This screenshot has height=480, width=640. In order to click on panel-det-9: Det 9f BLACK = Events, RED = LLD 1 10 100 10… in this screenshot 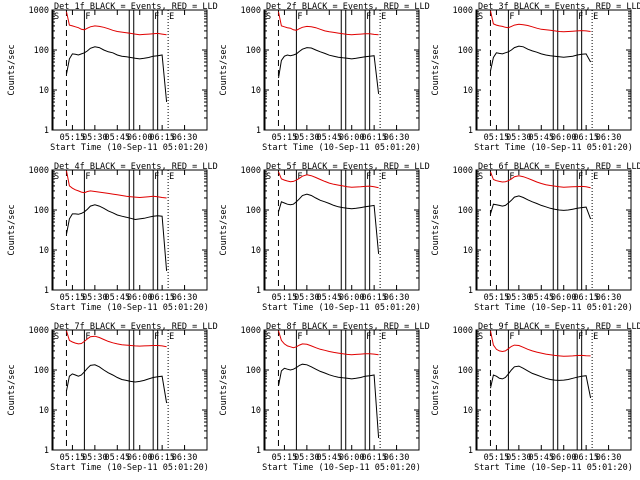, I will do `click(535, 397)`.